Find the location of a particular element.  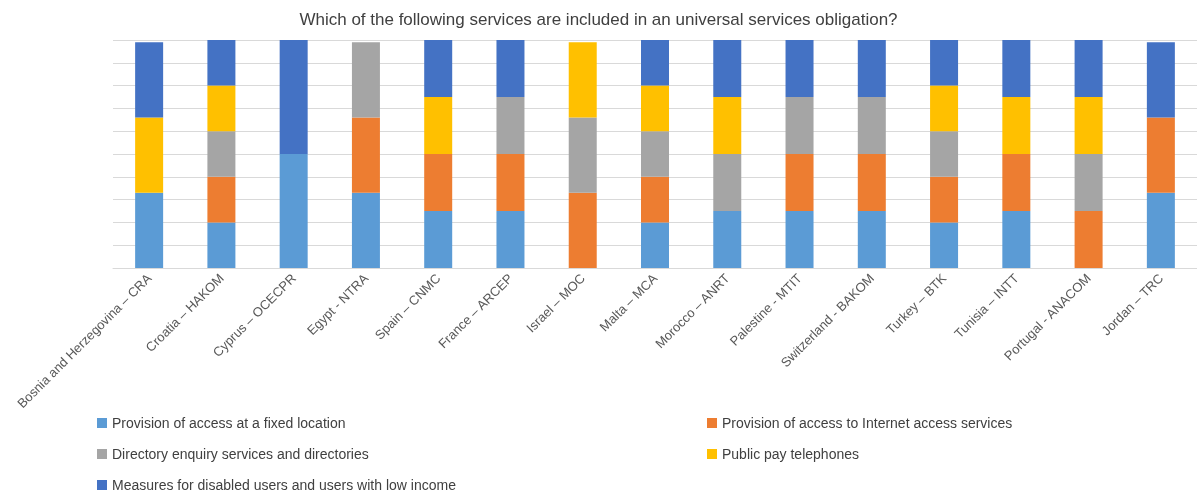

legend-label: Provision of access at a fixed location is located at coordinates (229, 423).